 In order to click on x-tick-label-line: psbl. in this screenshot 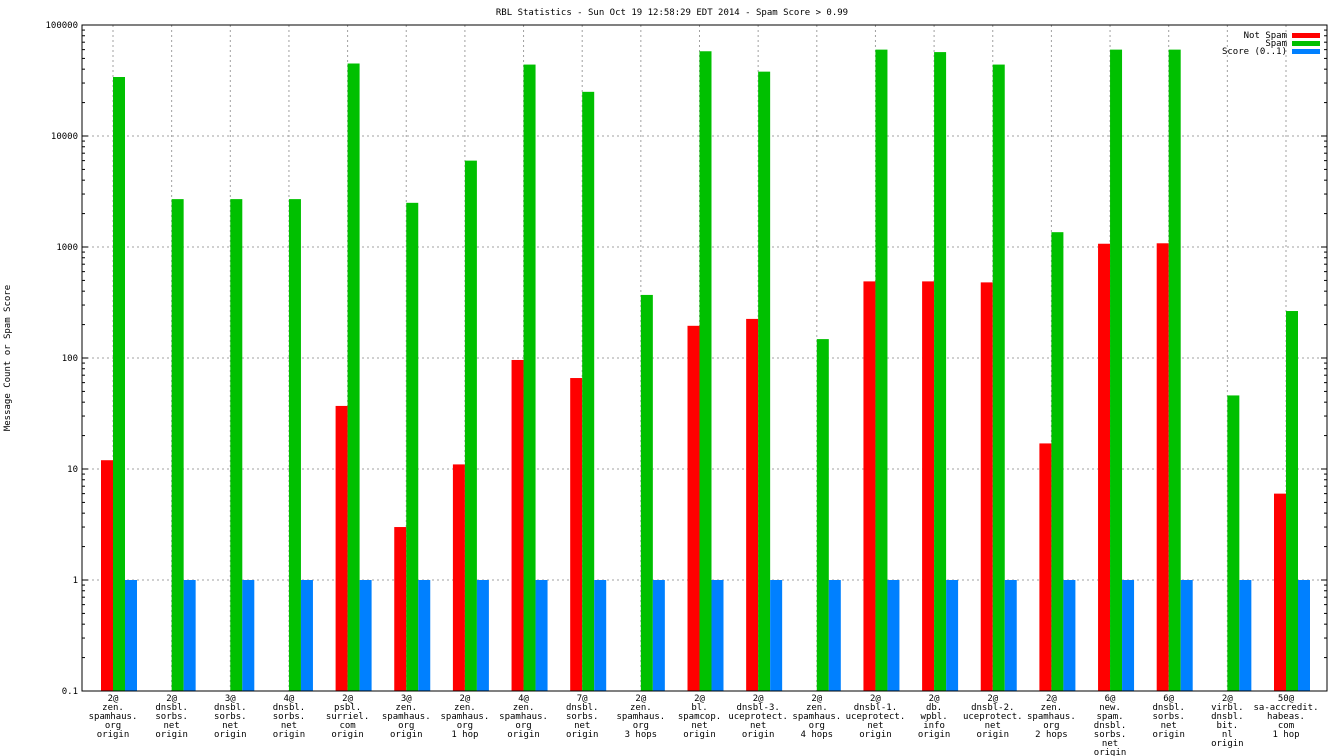, I will do `click(347, 708)`.